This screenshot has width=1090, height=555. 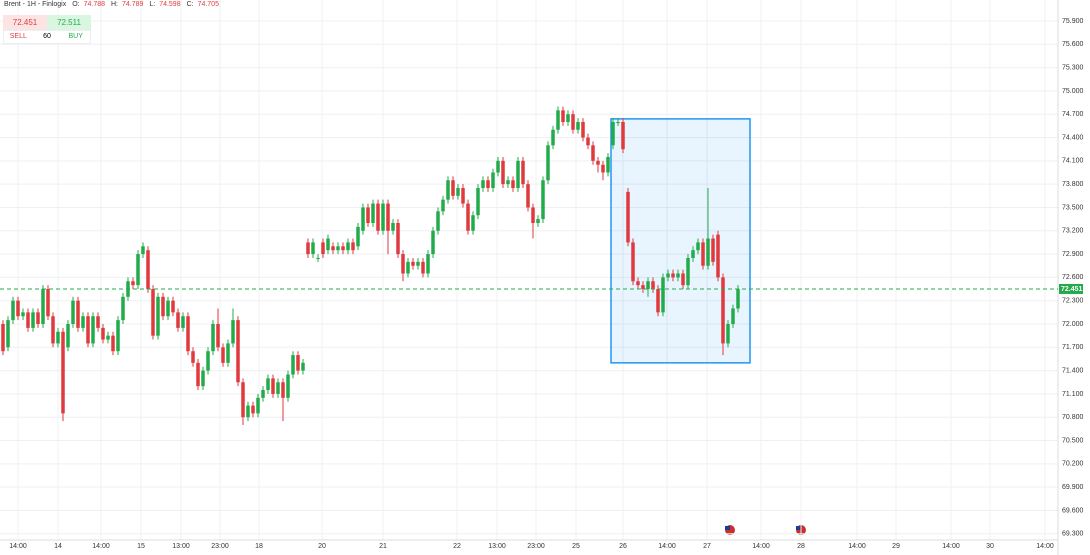 What do you see at coordinates (1073, 184) in the screenshot?
I see `y-tick-label: 73.800` at bounding box center [1073, 184].